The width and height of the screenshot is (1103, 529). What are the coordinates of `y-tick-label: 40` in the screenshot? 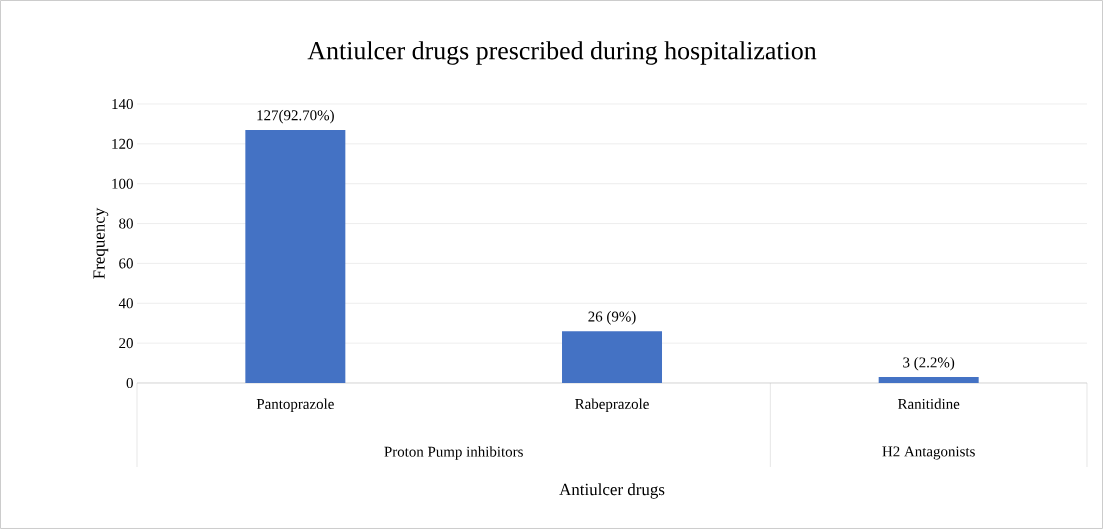 It's located at (125, 303).